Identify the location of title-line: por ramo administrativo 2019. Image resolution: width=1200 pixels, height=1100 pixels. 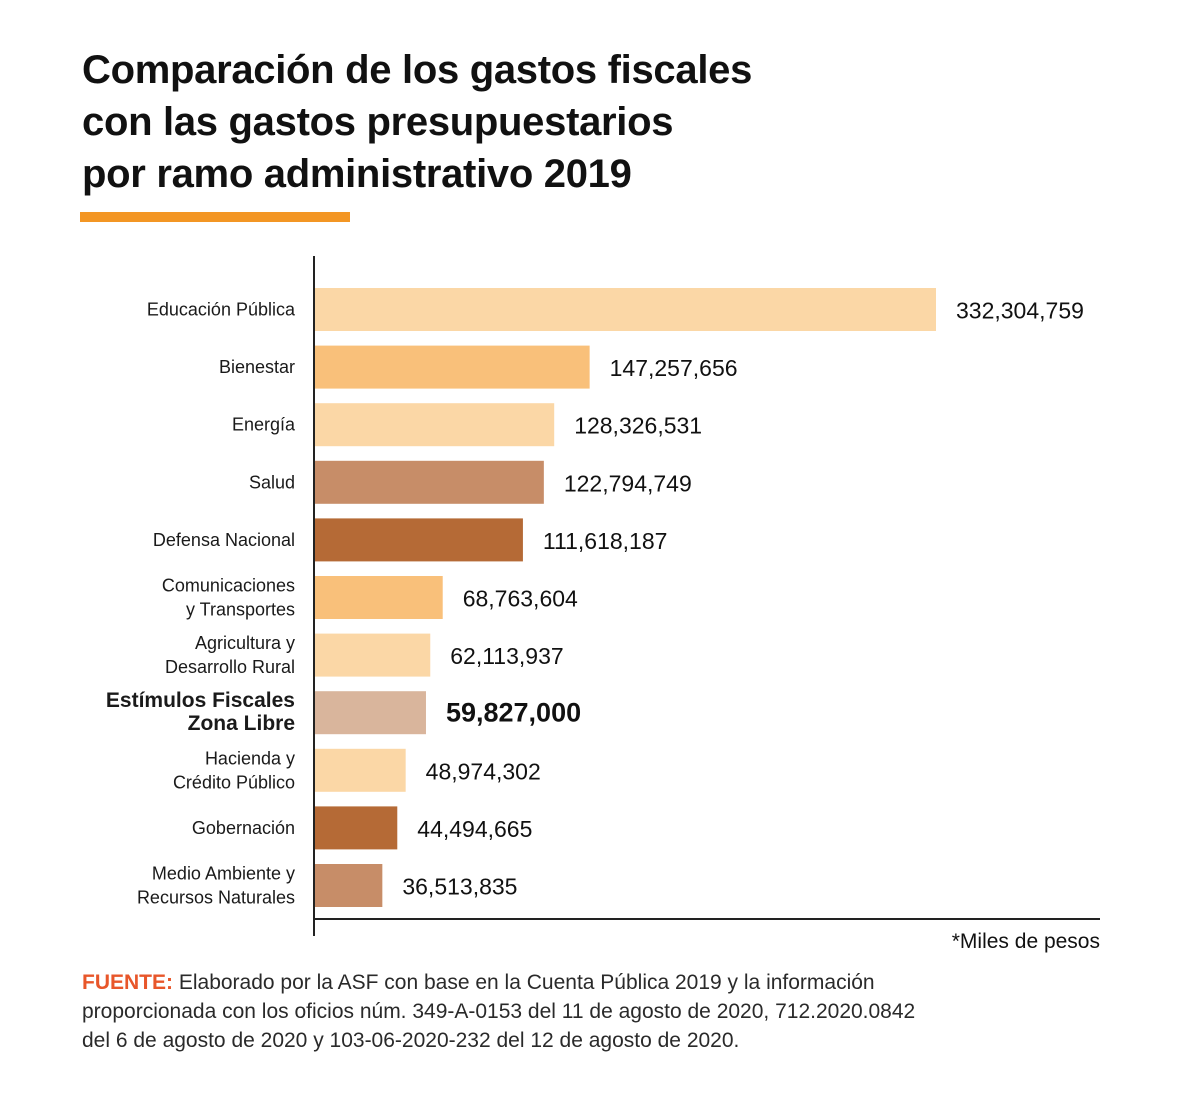
(357, 174).